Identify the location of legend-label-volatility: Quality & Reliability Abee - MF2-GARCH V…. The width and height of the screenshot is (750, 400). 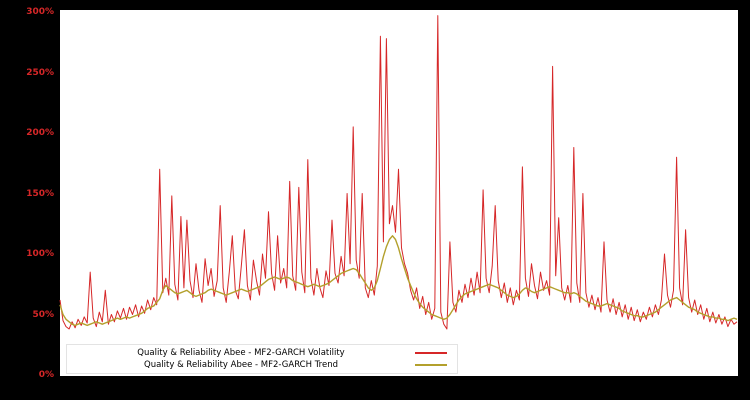
(241, 353).